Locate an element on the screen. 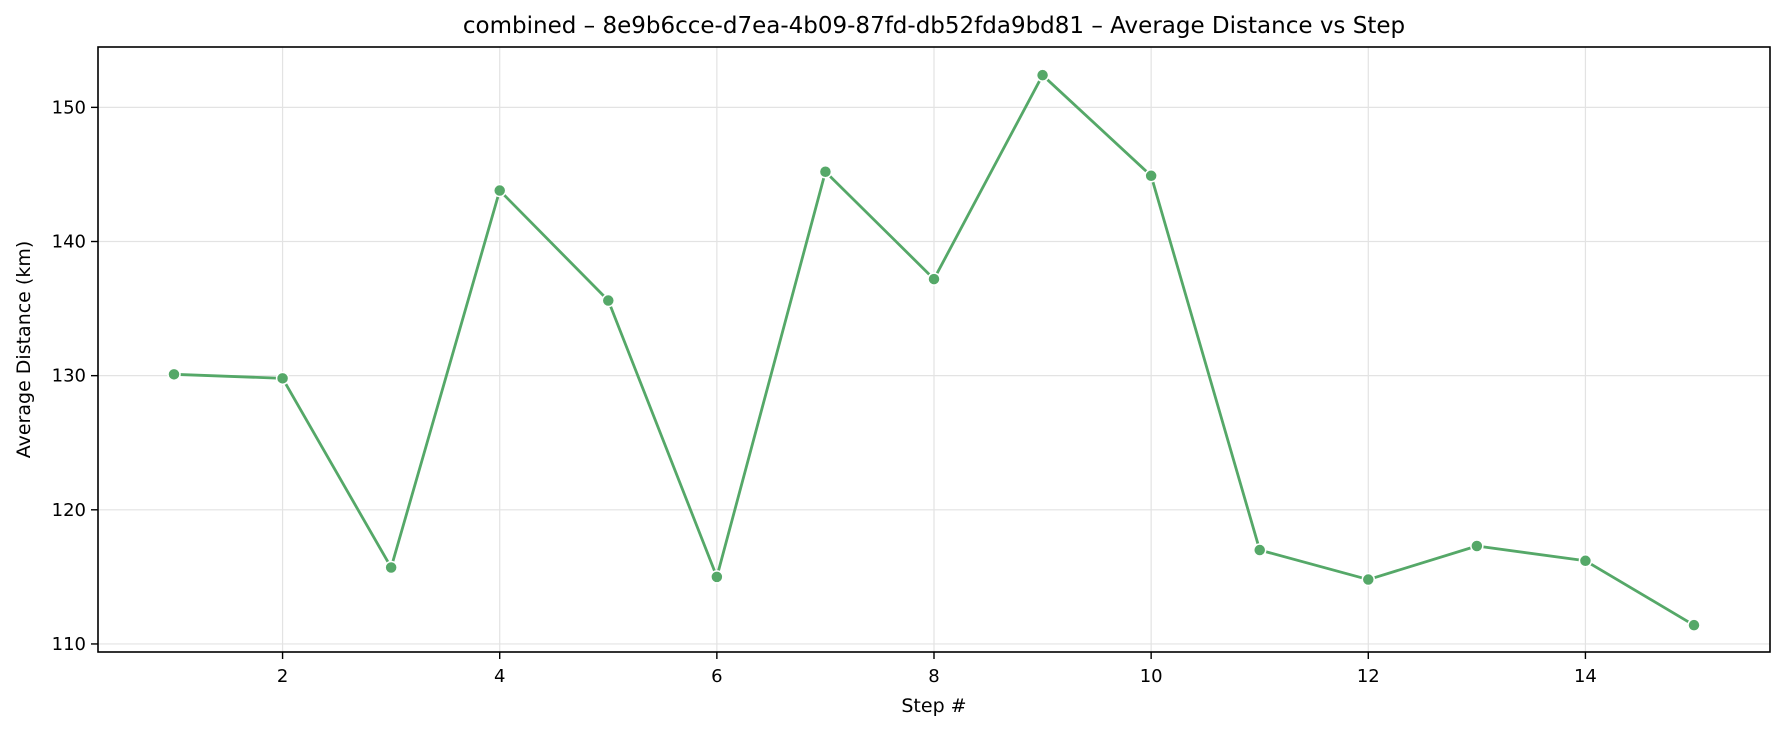 This screenshot has height=731, width=1784. x-tick-label: 6 is located at coordinates (716, 676).